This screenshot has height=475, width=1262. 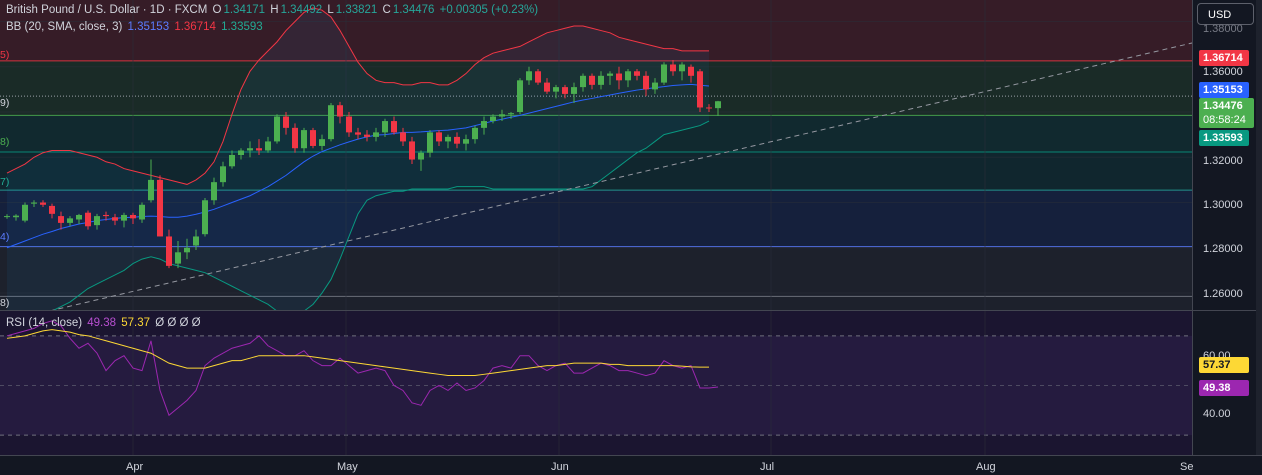 I want to click on low-value: 1.33821, so click(x=356, y=10).